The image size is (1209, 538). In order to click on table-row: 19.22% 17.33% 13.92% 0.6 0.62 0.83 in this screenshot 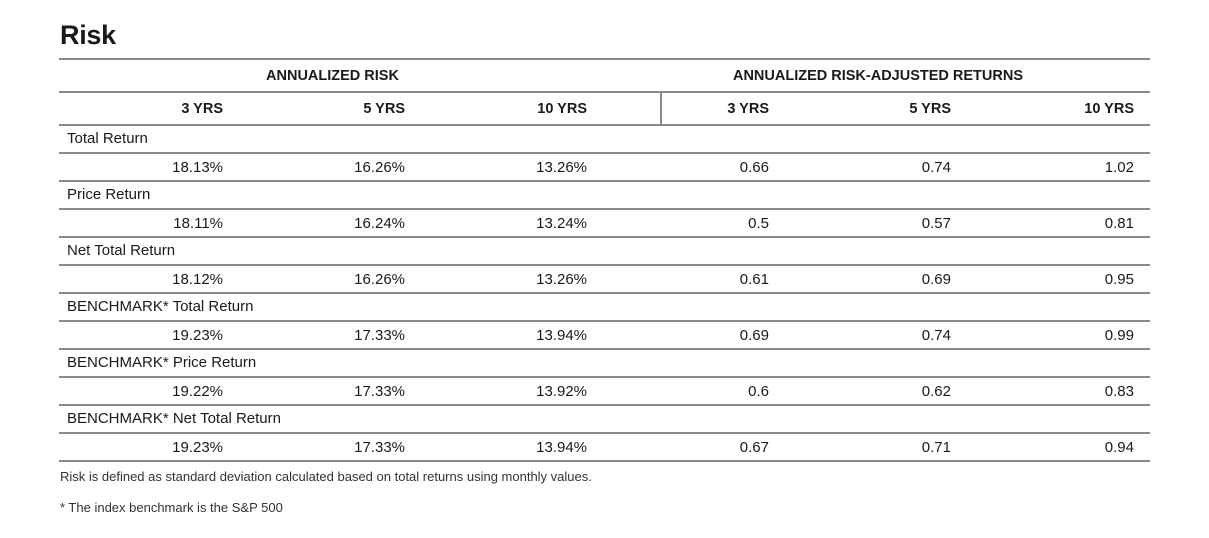, I will do `click(604, 391)`.